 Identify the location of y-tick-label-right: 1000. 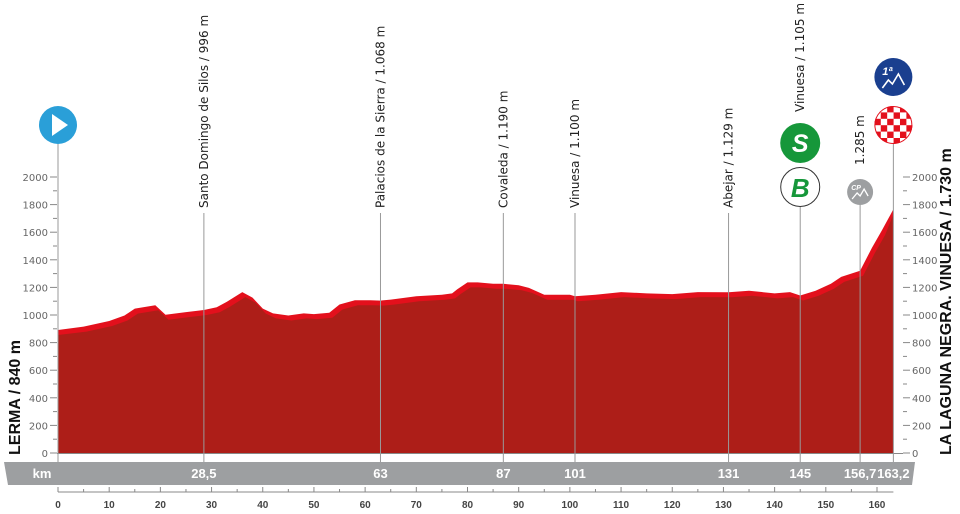
(924, 316).